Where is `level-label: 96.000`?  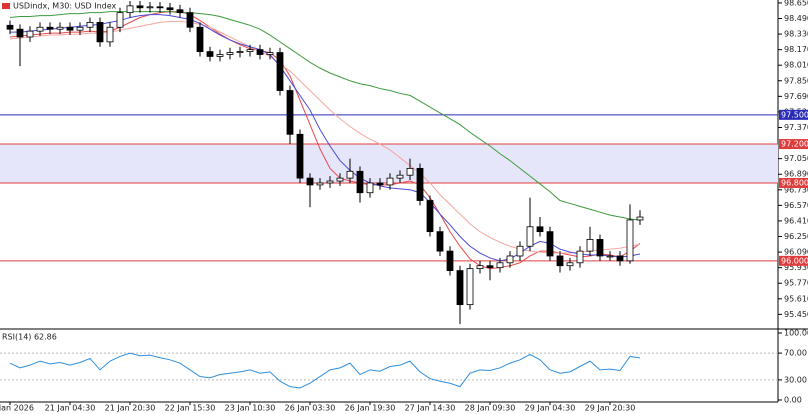
level-label: 96.000 is located at coordinates (794, 260).